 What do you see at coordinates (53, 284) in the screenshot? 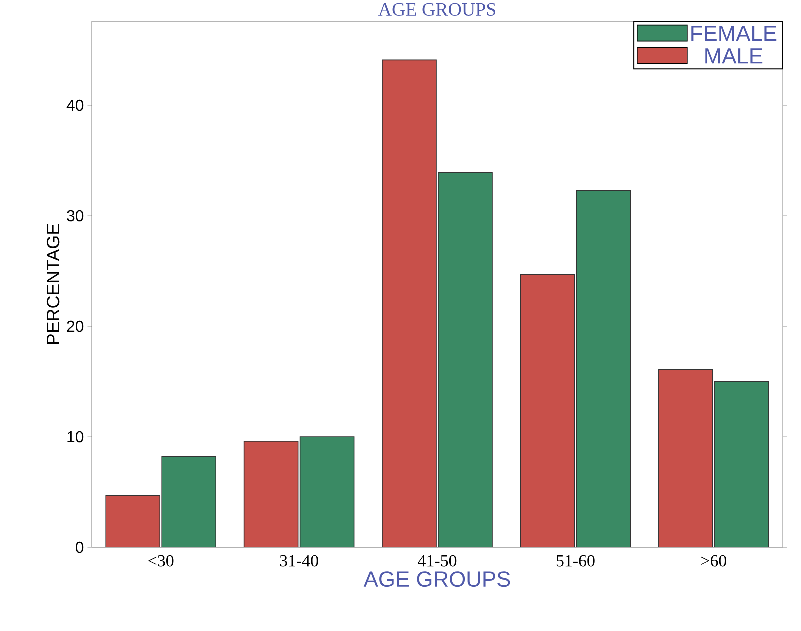
I see `y-axis-title: PERCENTAGE` at bounding box center [53, 284].